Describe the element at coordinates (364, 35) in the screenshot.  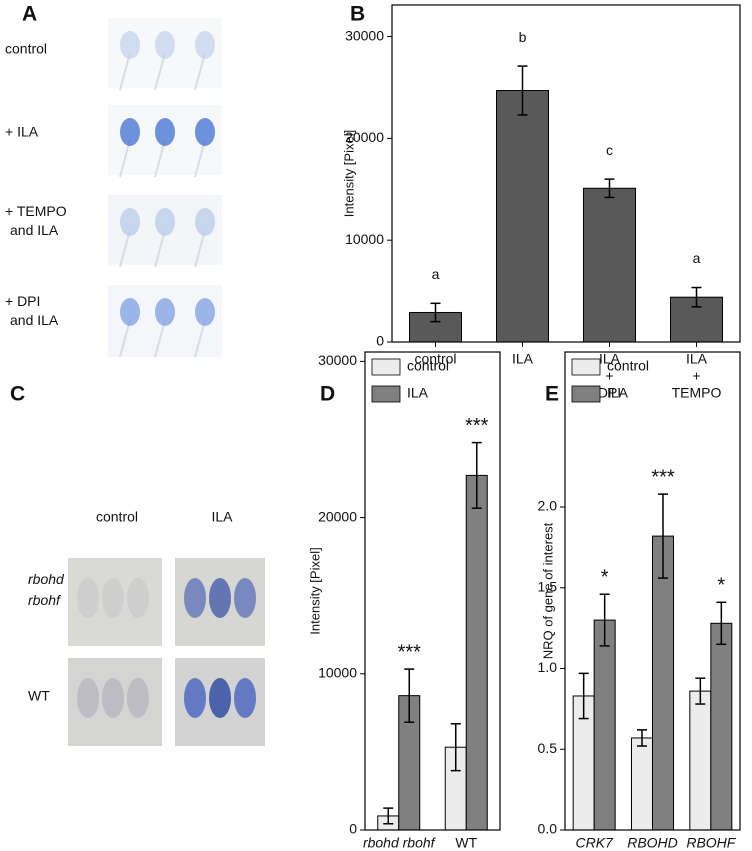
I see `y-tick-label: 30000` at that location.